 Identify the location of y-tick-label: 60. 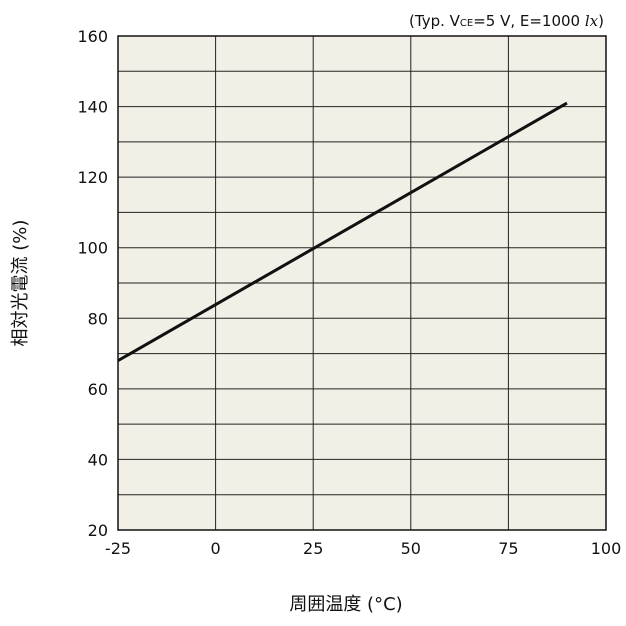
(98, 389).